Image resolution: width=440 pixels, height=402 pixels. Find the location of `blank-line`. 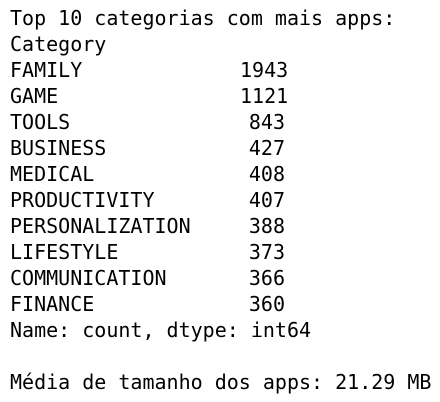

blank-line is located at coordinates (225, 356).